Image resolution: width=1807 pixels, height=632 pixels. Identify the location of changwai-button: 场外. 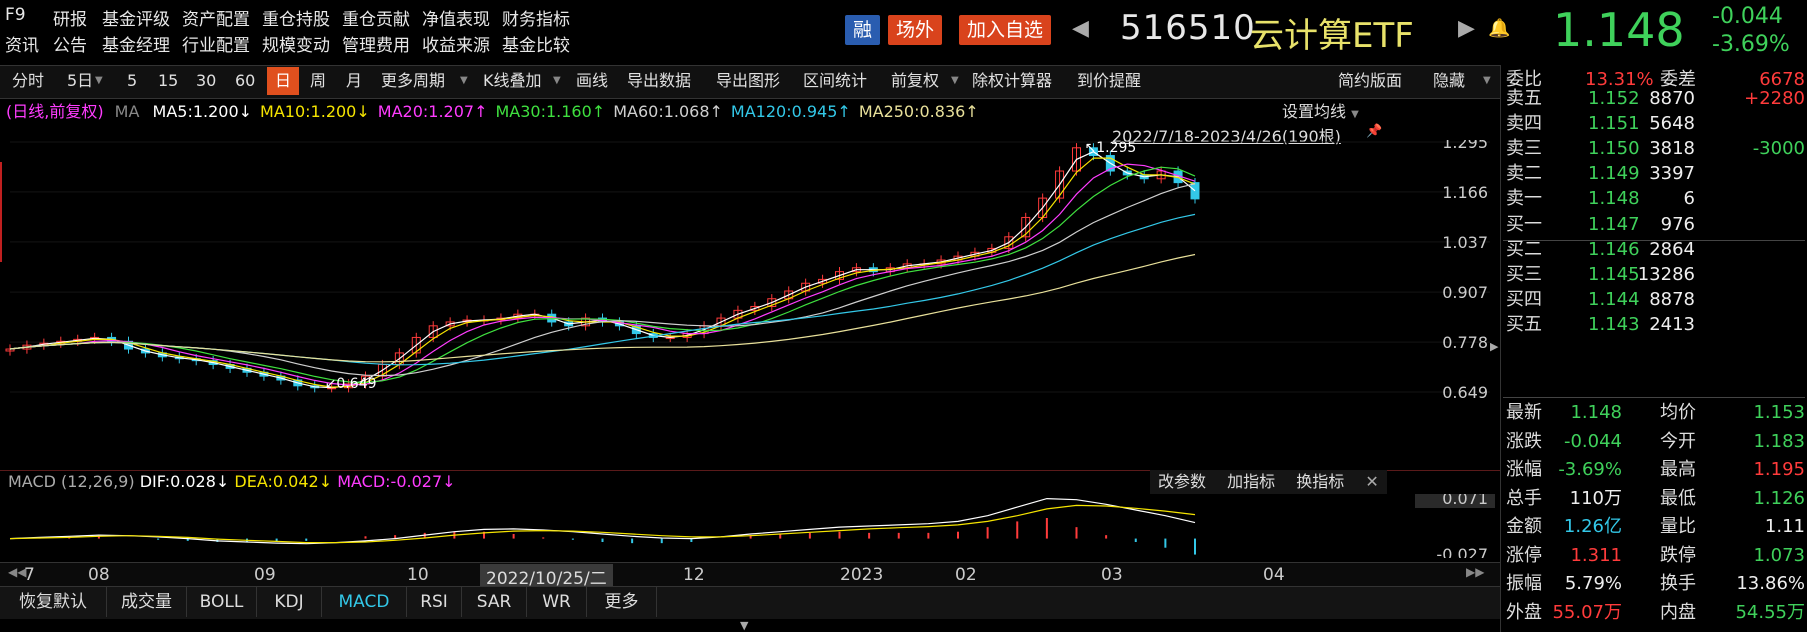
(915, 30).